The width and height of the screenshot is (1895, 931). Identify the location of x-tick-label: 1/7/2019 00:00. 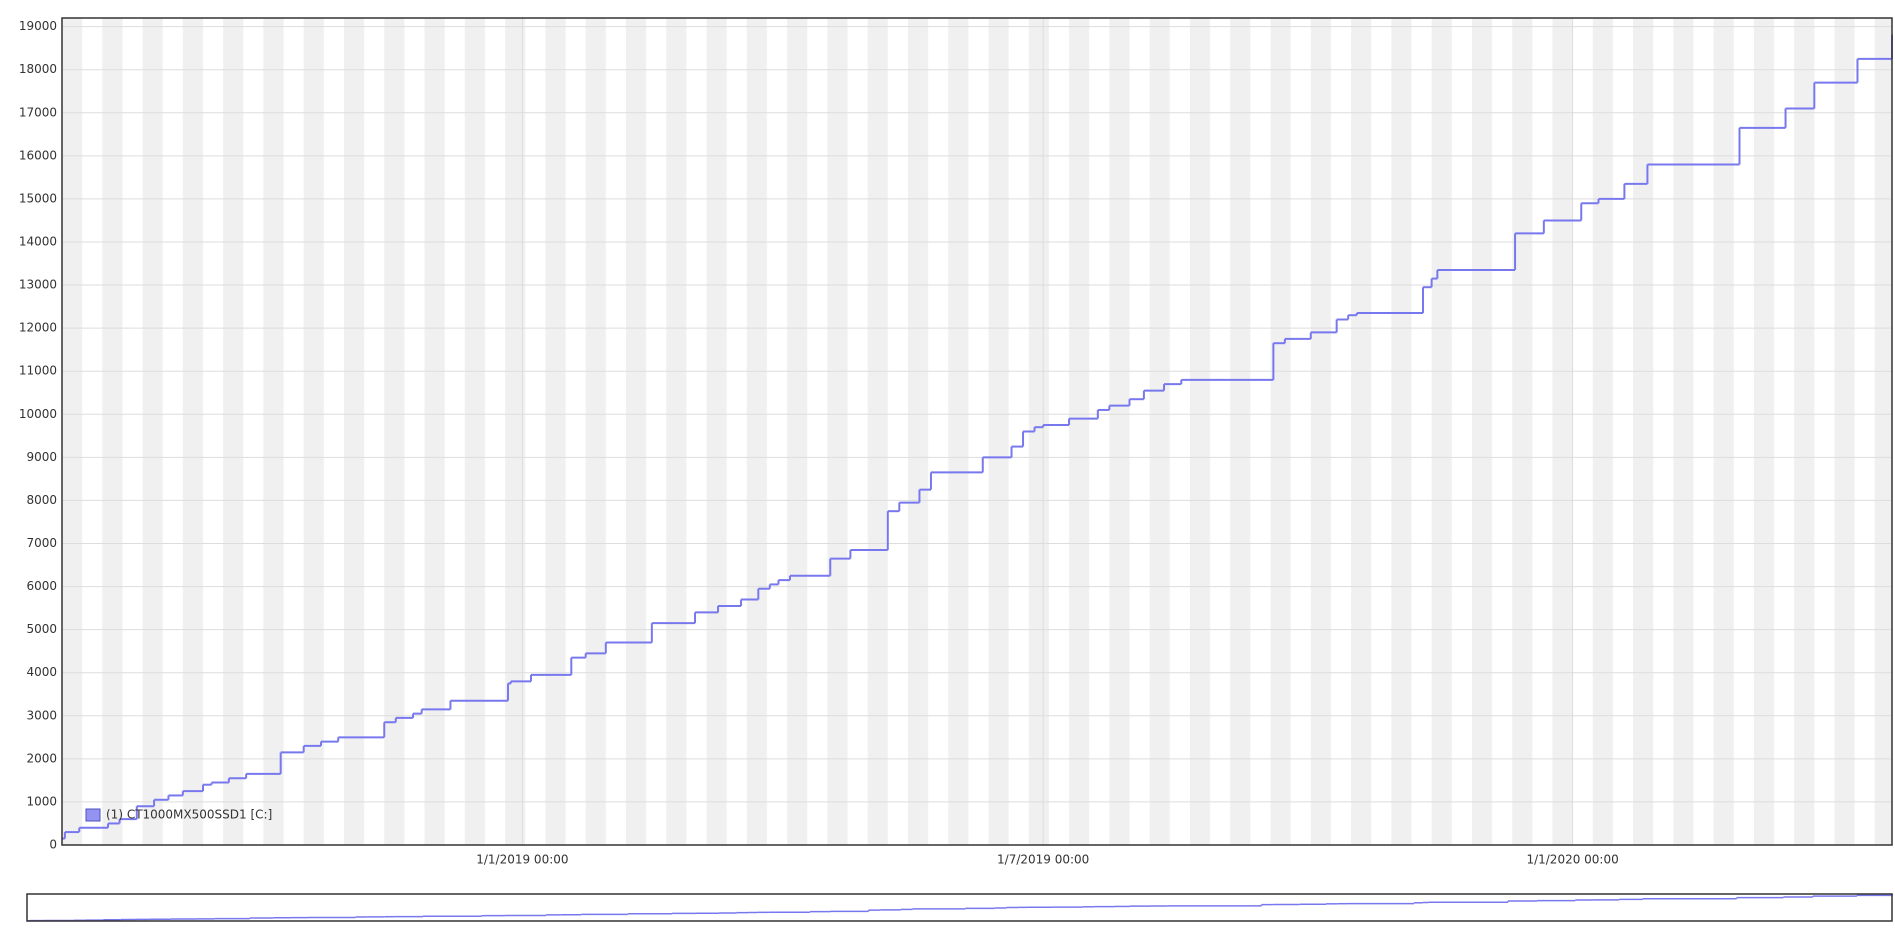
(1043, 860).